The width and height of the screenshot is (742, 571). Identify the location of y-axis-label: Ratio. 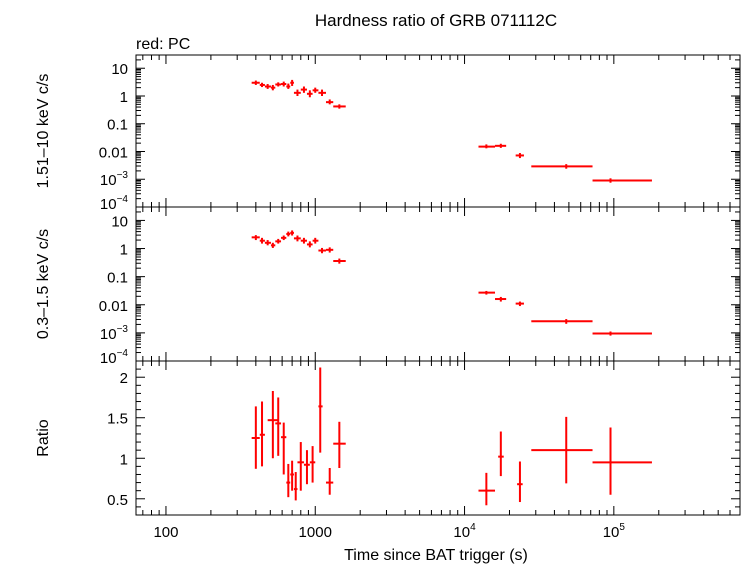
(43, 437).